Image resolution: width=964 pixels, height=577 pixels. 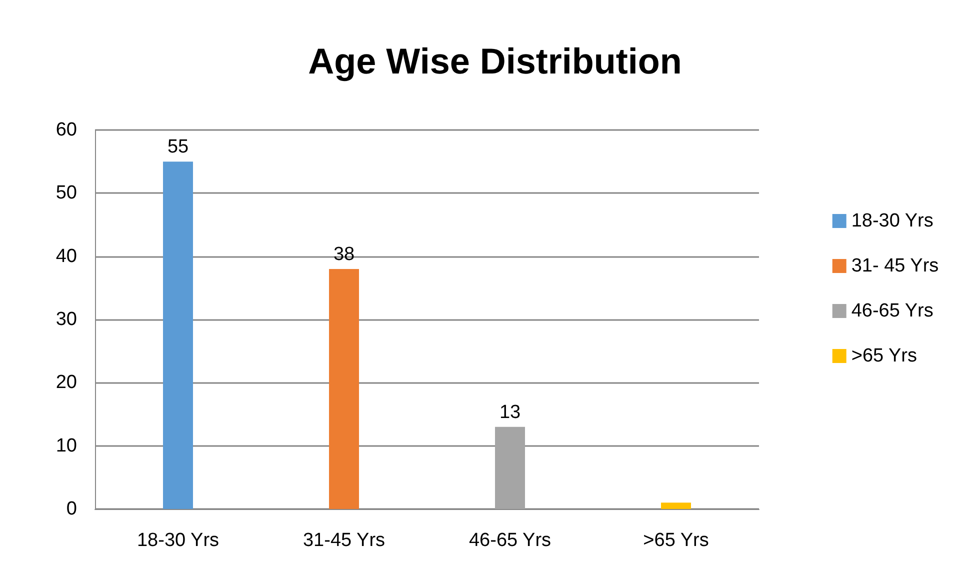 What do you see at coordinates (884, 356) in the screenshot?
I see `legend-label: >65 Yrs` at bounding box center [884, 356].